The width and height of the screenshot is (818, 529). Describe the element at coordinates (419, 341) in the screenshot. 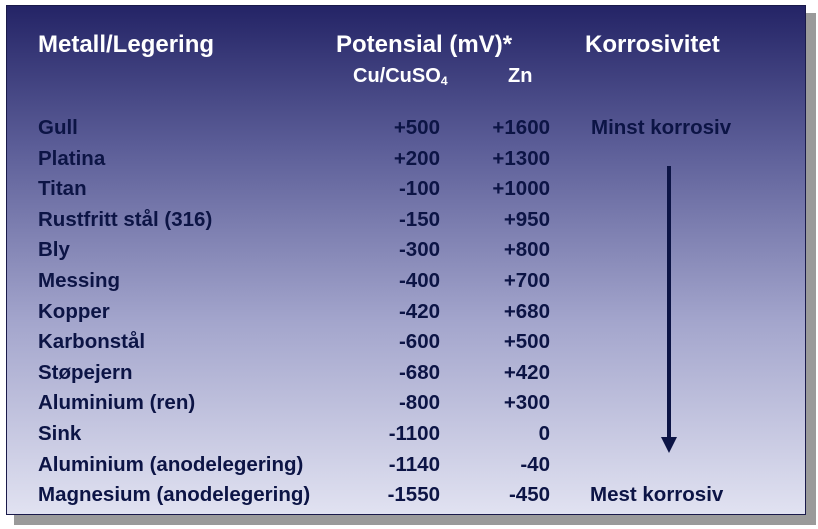

I see `cu-cuso4-potential: -600` at that location.